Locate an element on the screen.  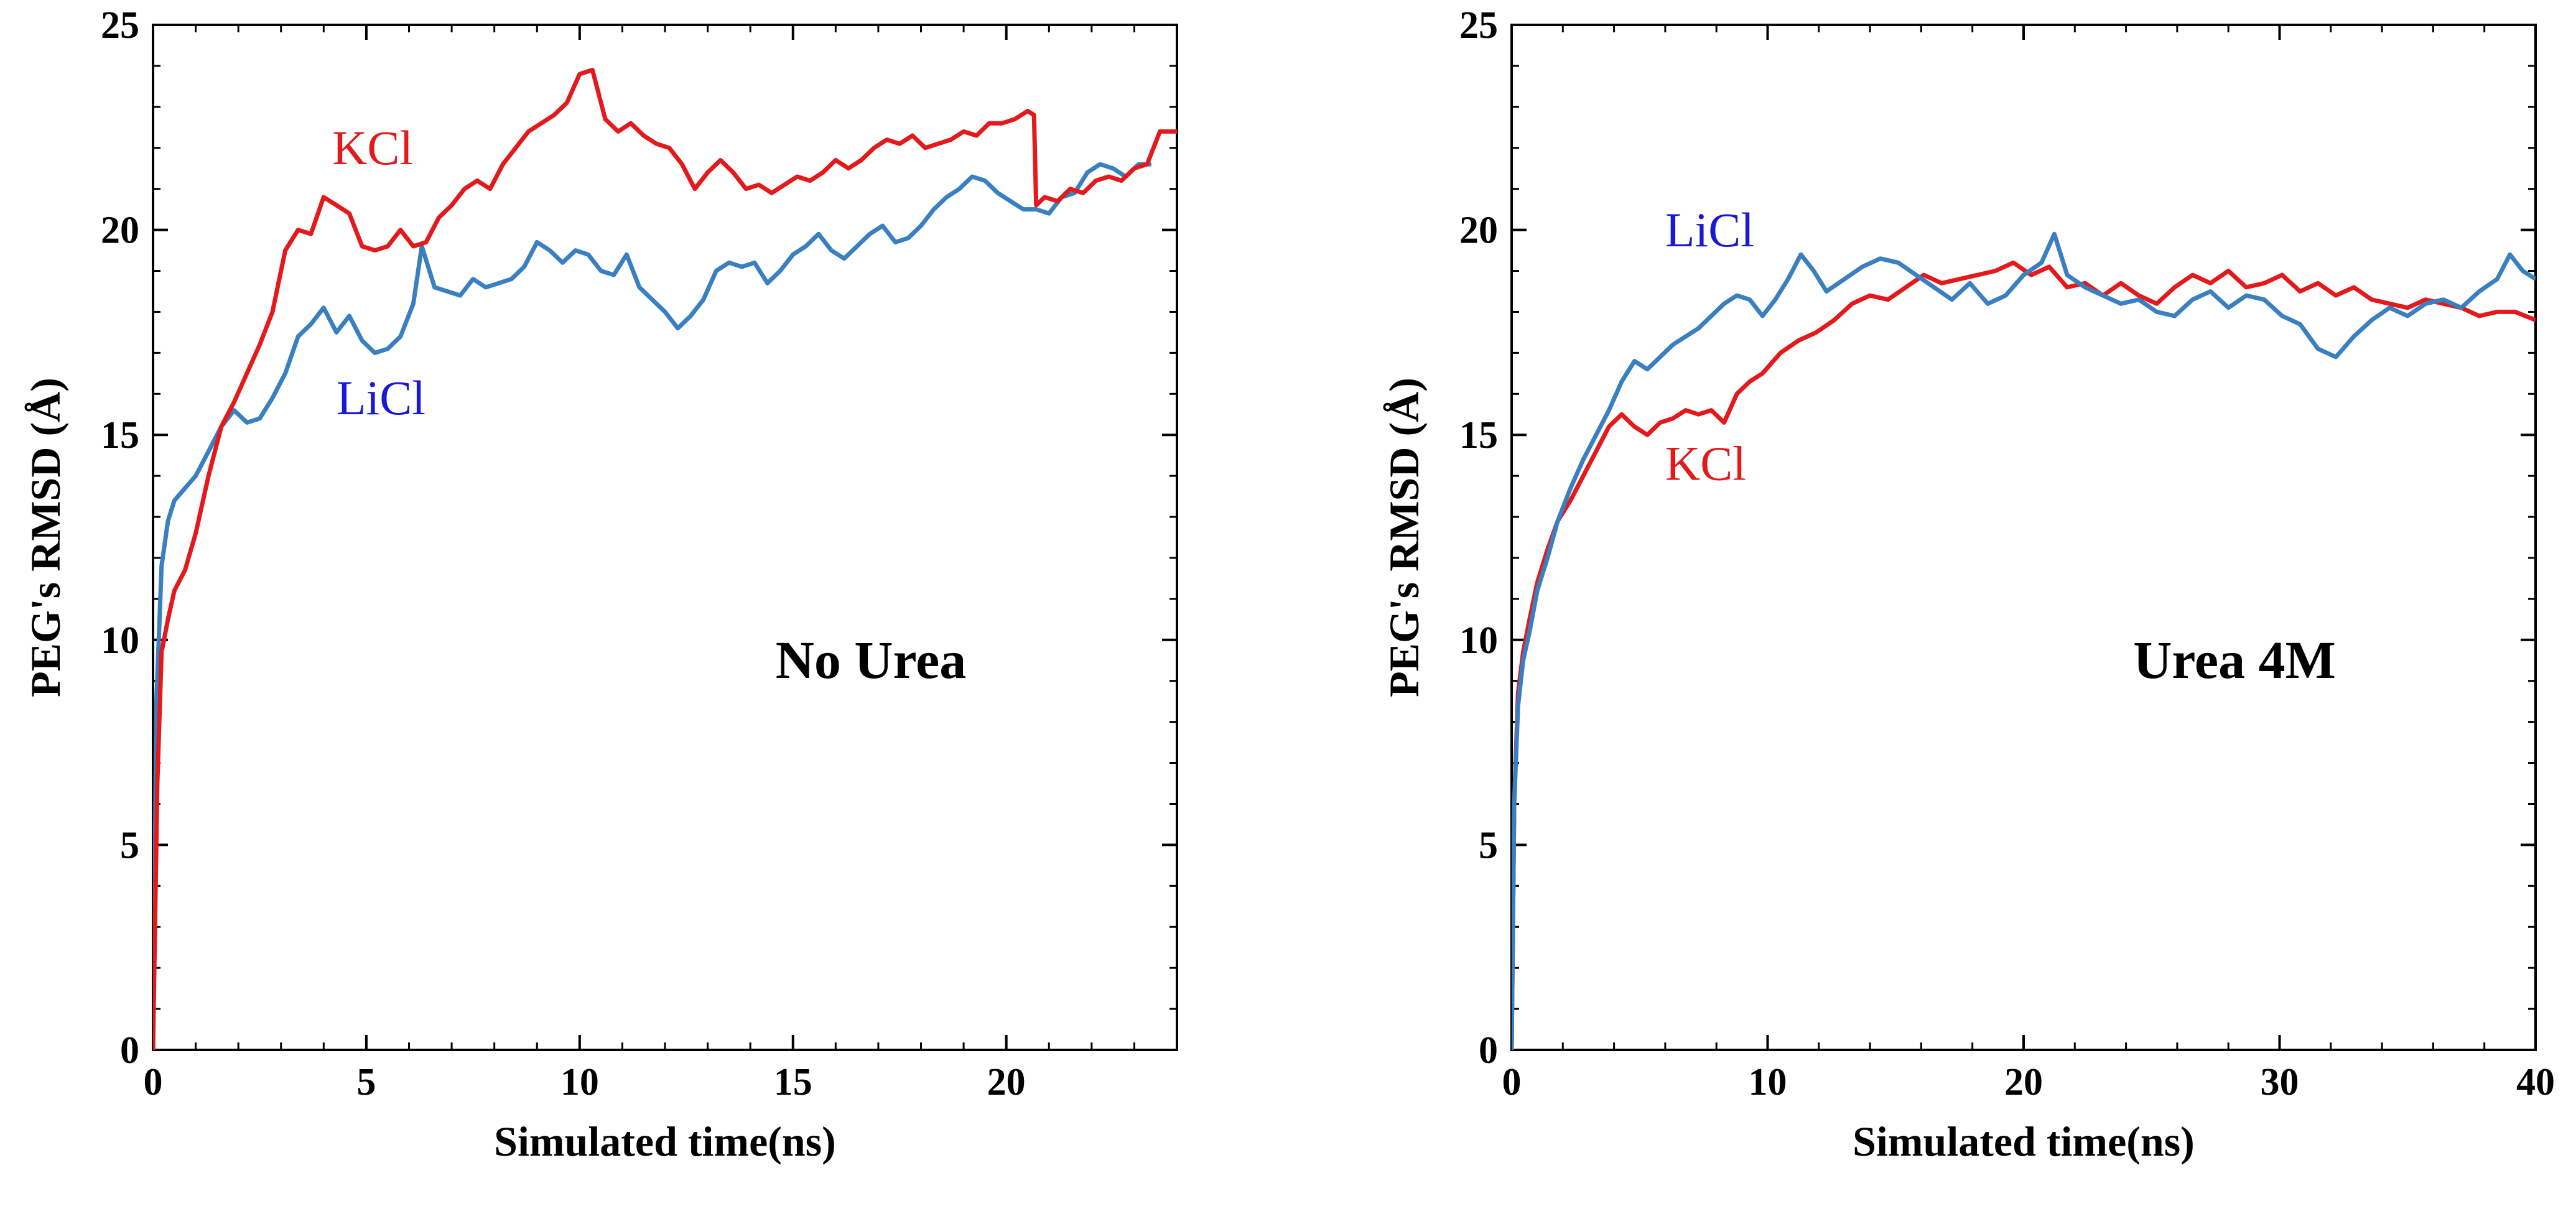
x-tick-label: 15 is located at coordinates (793, 1082).